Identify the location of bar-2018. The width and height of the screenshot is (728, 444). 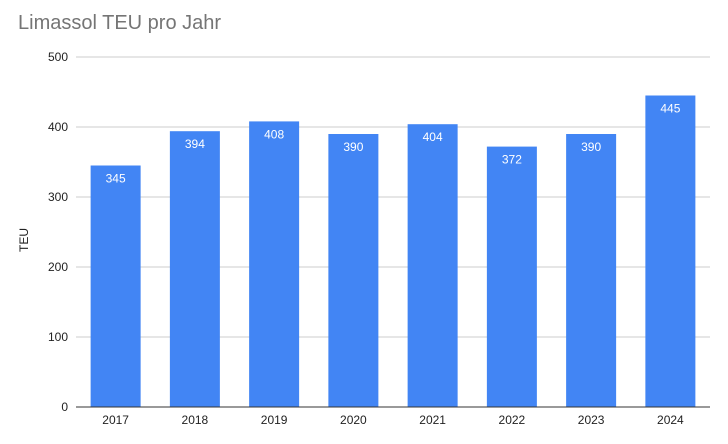
(194, 269).